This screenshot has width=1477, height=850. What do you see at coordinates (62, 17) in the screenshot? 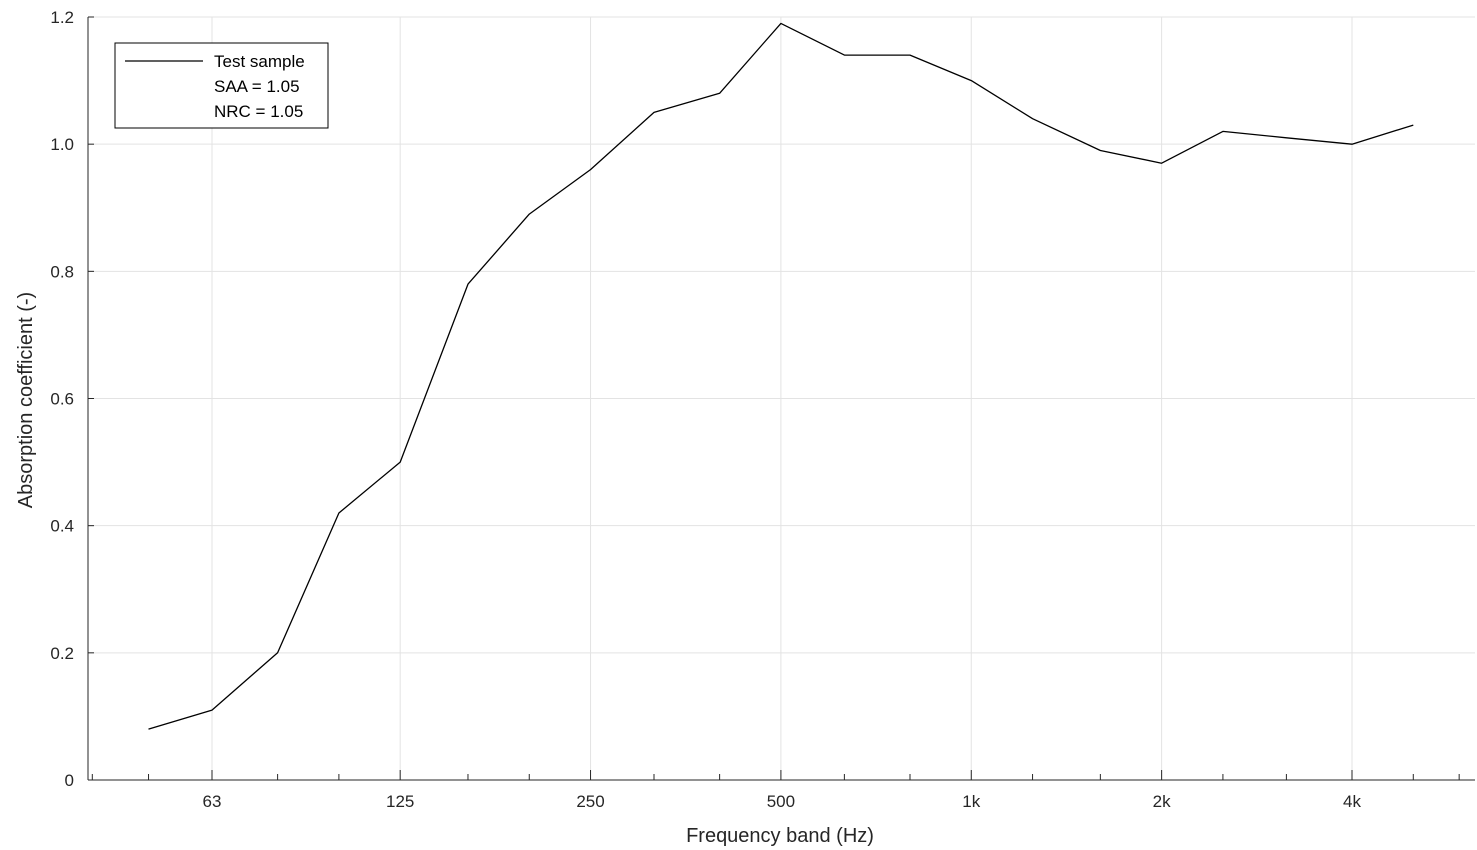
I see `y-tick-label: 1.2` at bounding box center [62, 17].